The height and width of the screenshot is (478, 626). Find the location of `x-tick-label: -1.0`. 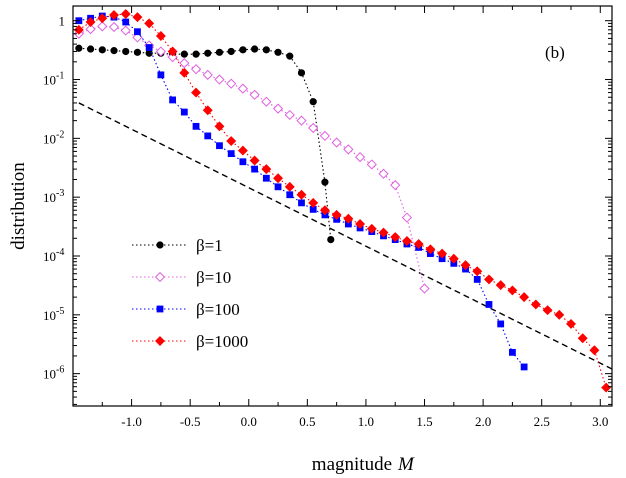

x-tick-label: -1.0 is located at coordinates (131, 421).